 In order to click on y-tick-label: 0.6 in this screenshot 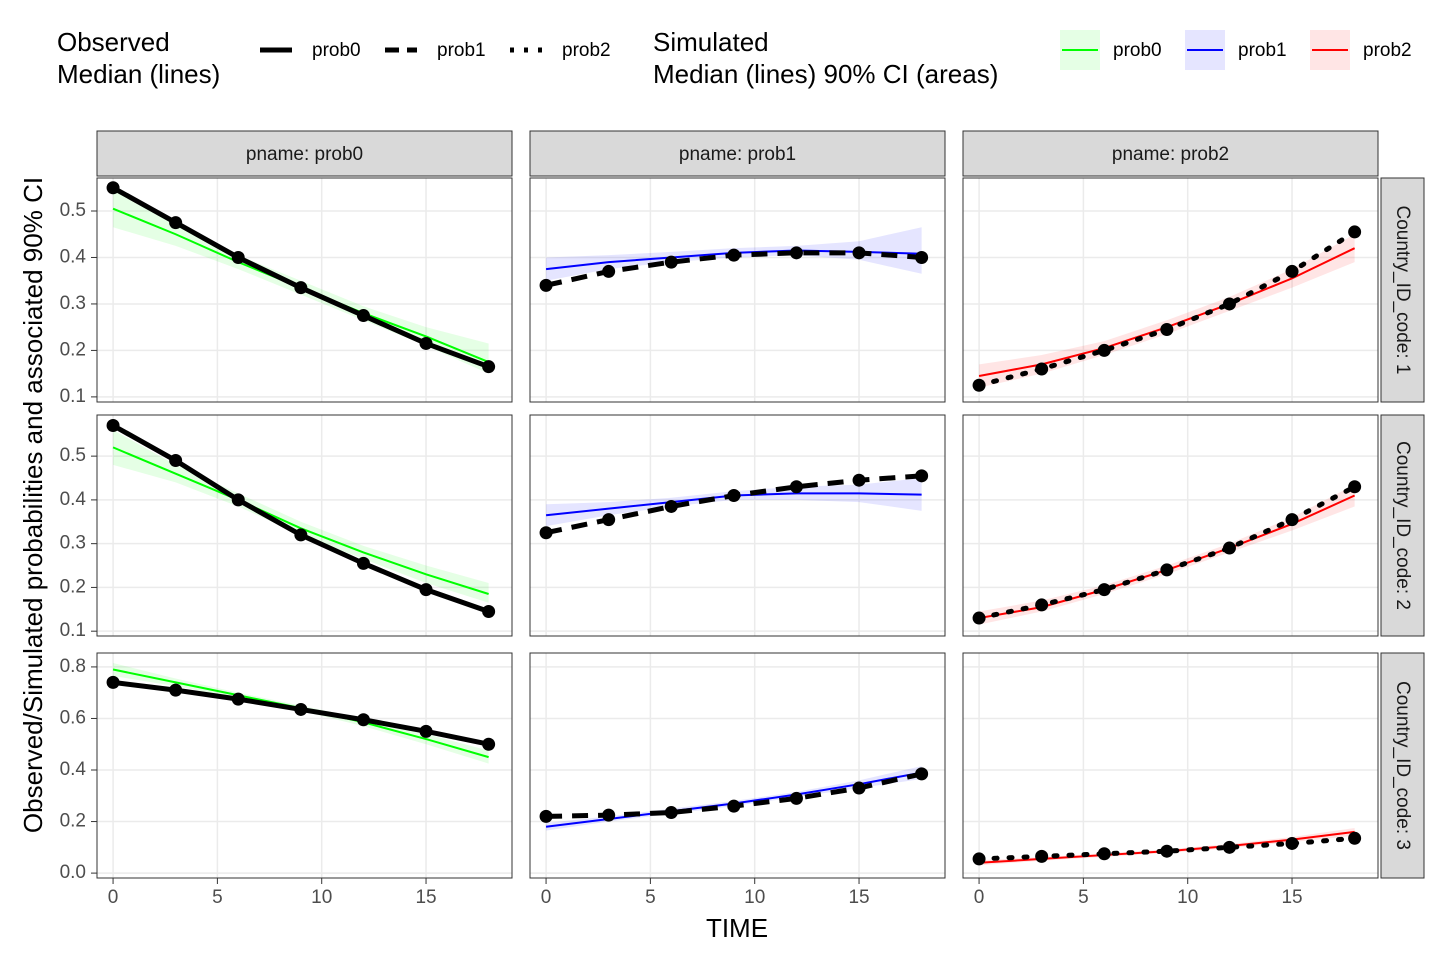, I will do `click(73, 717)`.